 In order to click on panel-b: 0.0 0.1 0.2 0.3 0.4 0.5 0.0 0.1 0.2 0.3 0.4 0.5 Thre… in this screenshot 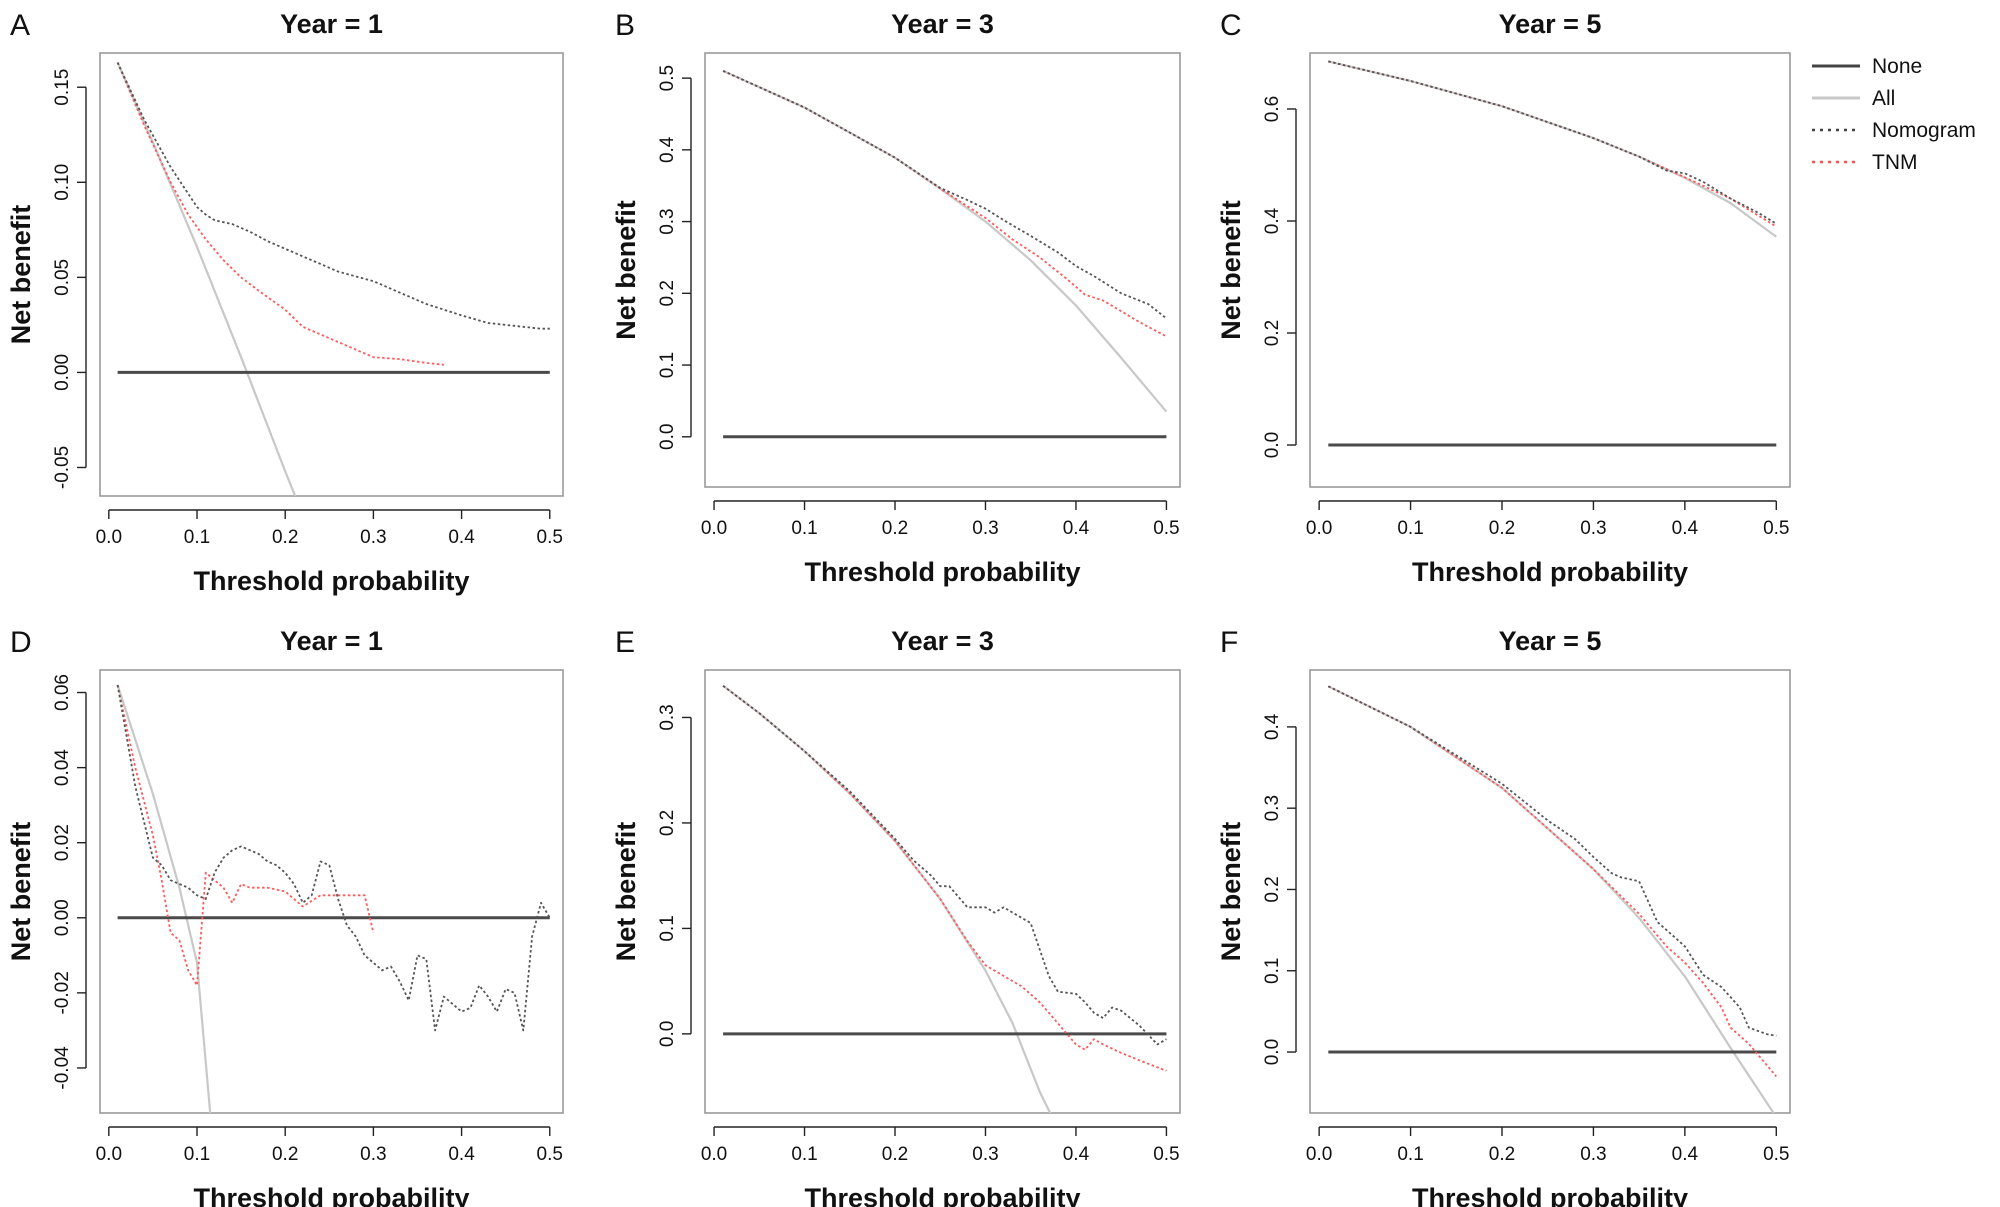, I will do `click(896, 298)`.